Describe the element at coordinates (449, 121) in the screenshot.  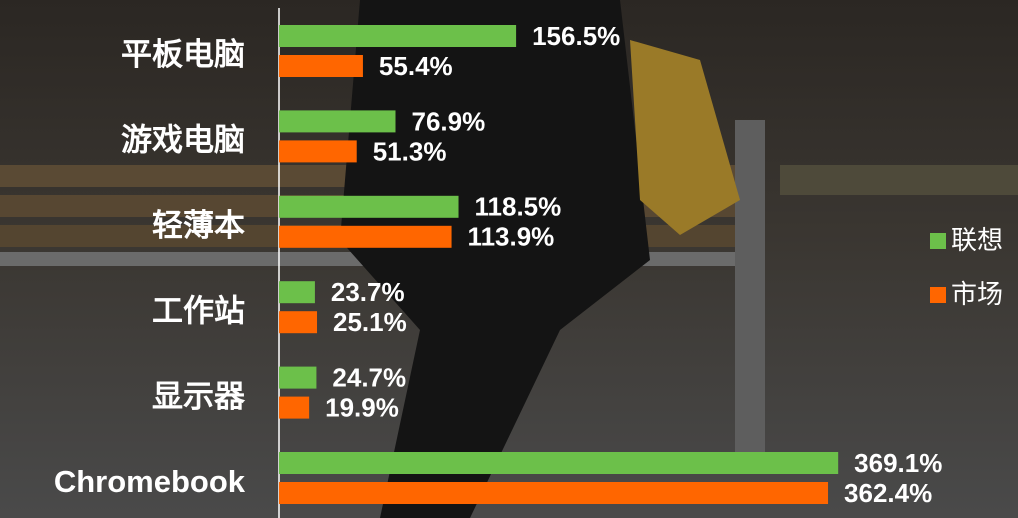
I see `value-label: 76.9%` at that location.